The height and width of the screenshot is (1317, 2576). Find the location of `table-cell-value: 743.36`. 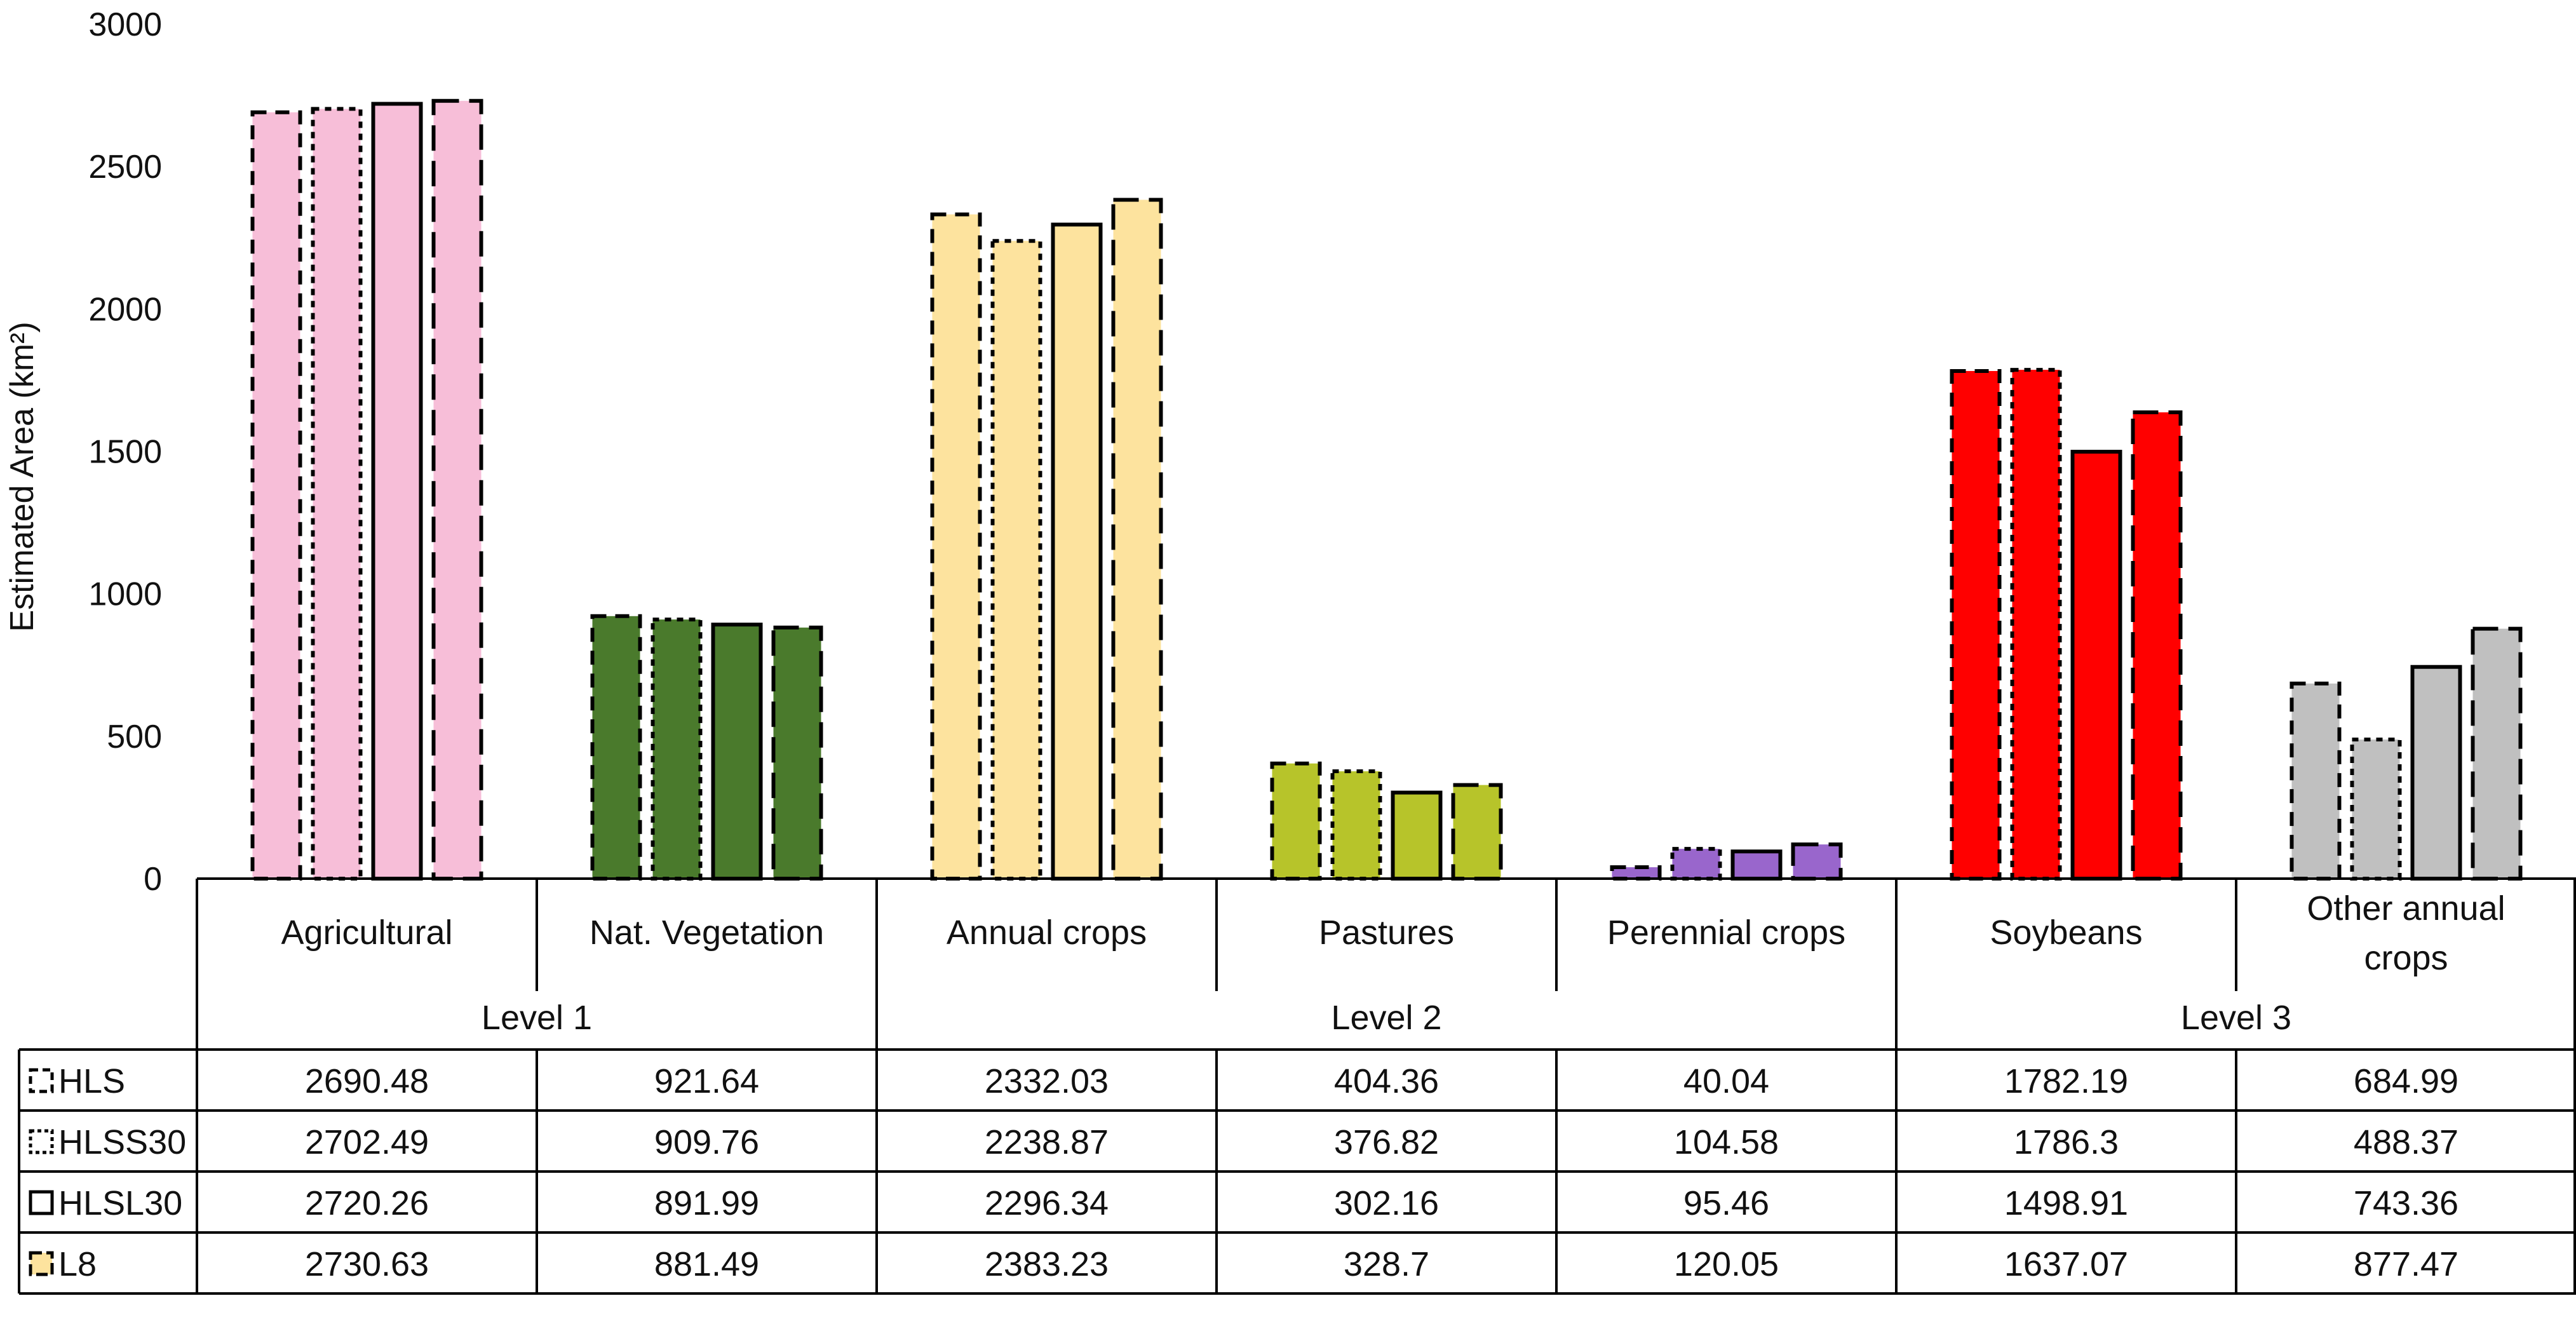

table-cell-value: 743.36 is located at coordinates (2406, 1203).